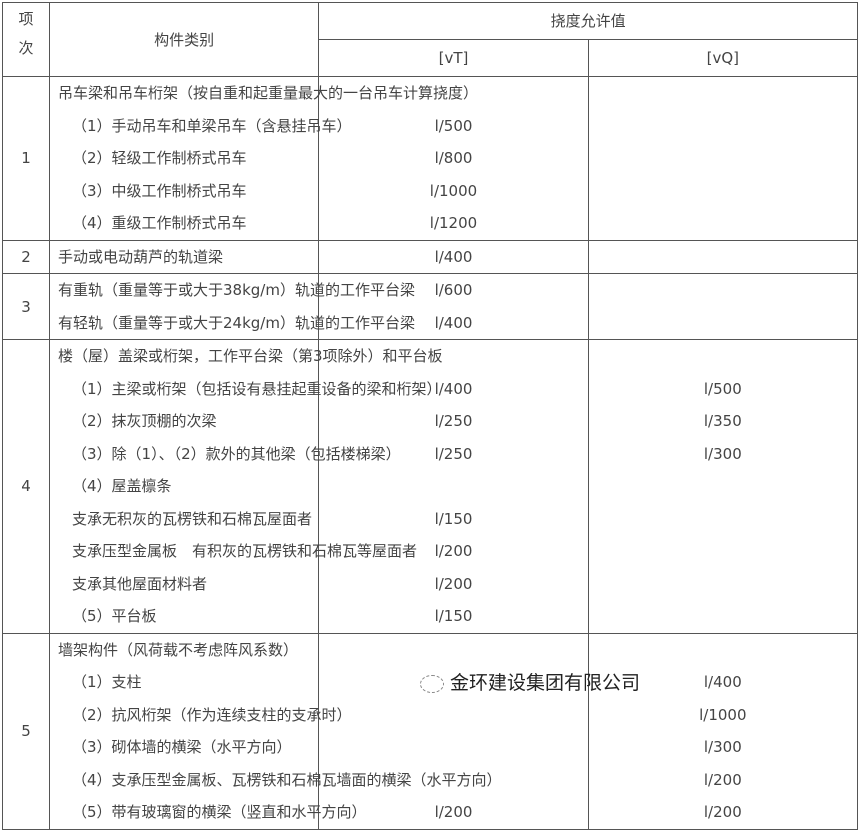  I want to click on row-index: 1, so click(26, 158).